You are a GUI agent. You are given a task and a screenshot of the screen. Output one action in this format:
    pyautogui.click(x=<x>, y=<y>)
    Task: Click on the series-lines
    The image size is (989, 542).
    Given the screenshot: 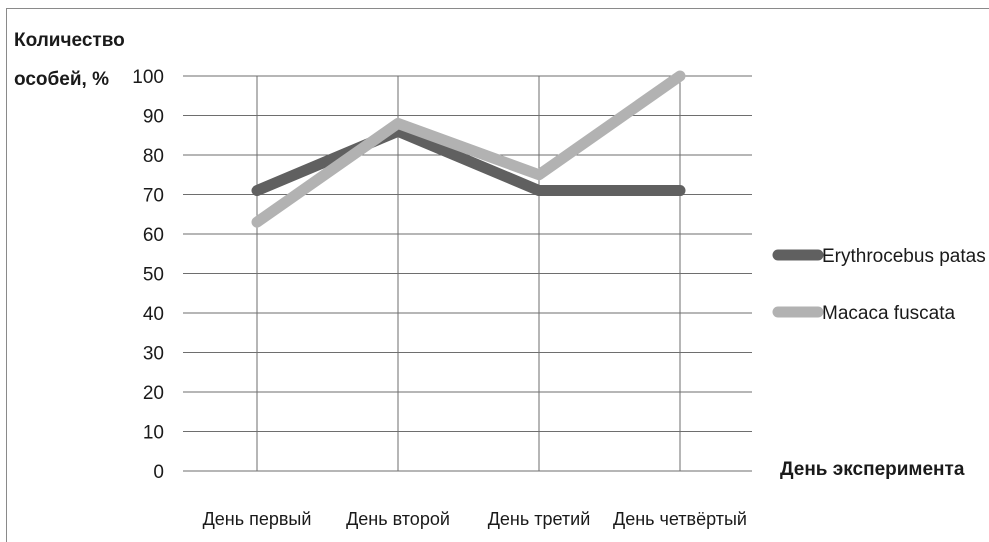 What is the action you would take?
    pyautogui.click(x=468, y=149)
    